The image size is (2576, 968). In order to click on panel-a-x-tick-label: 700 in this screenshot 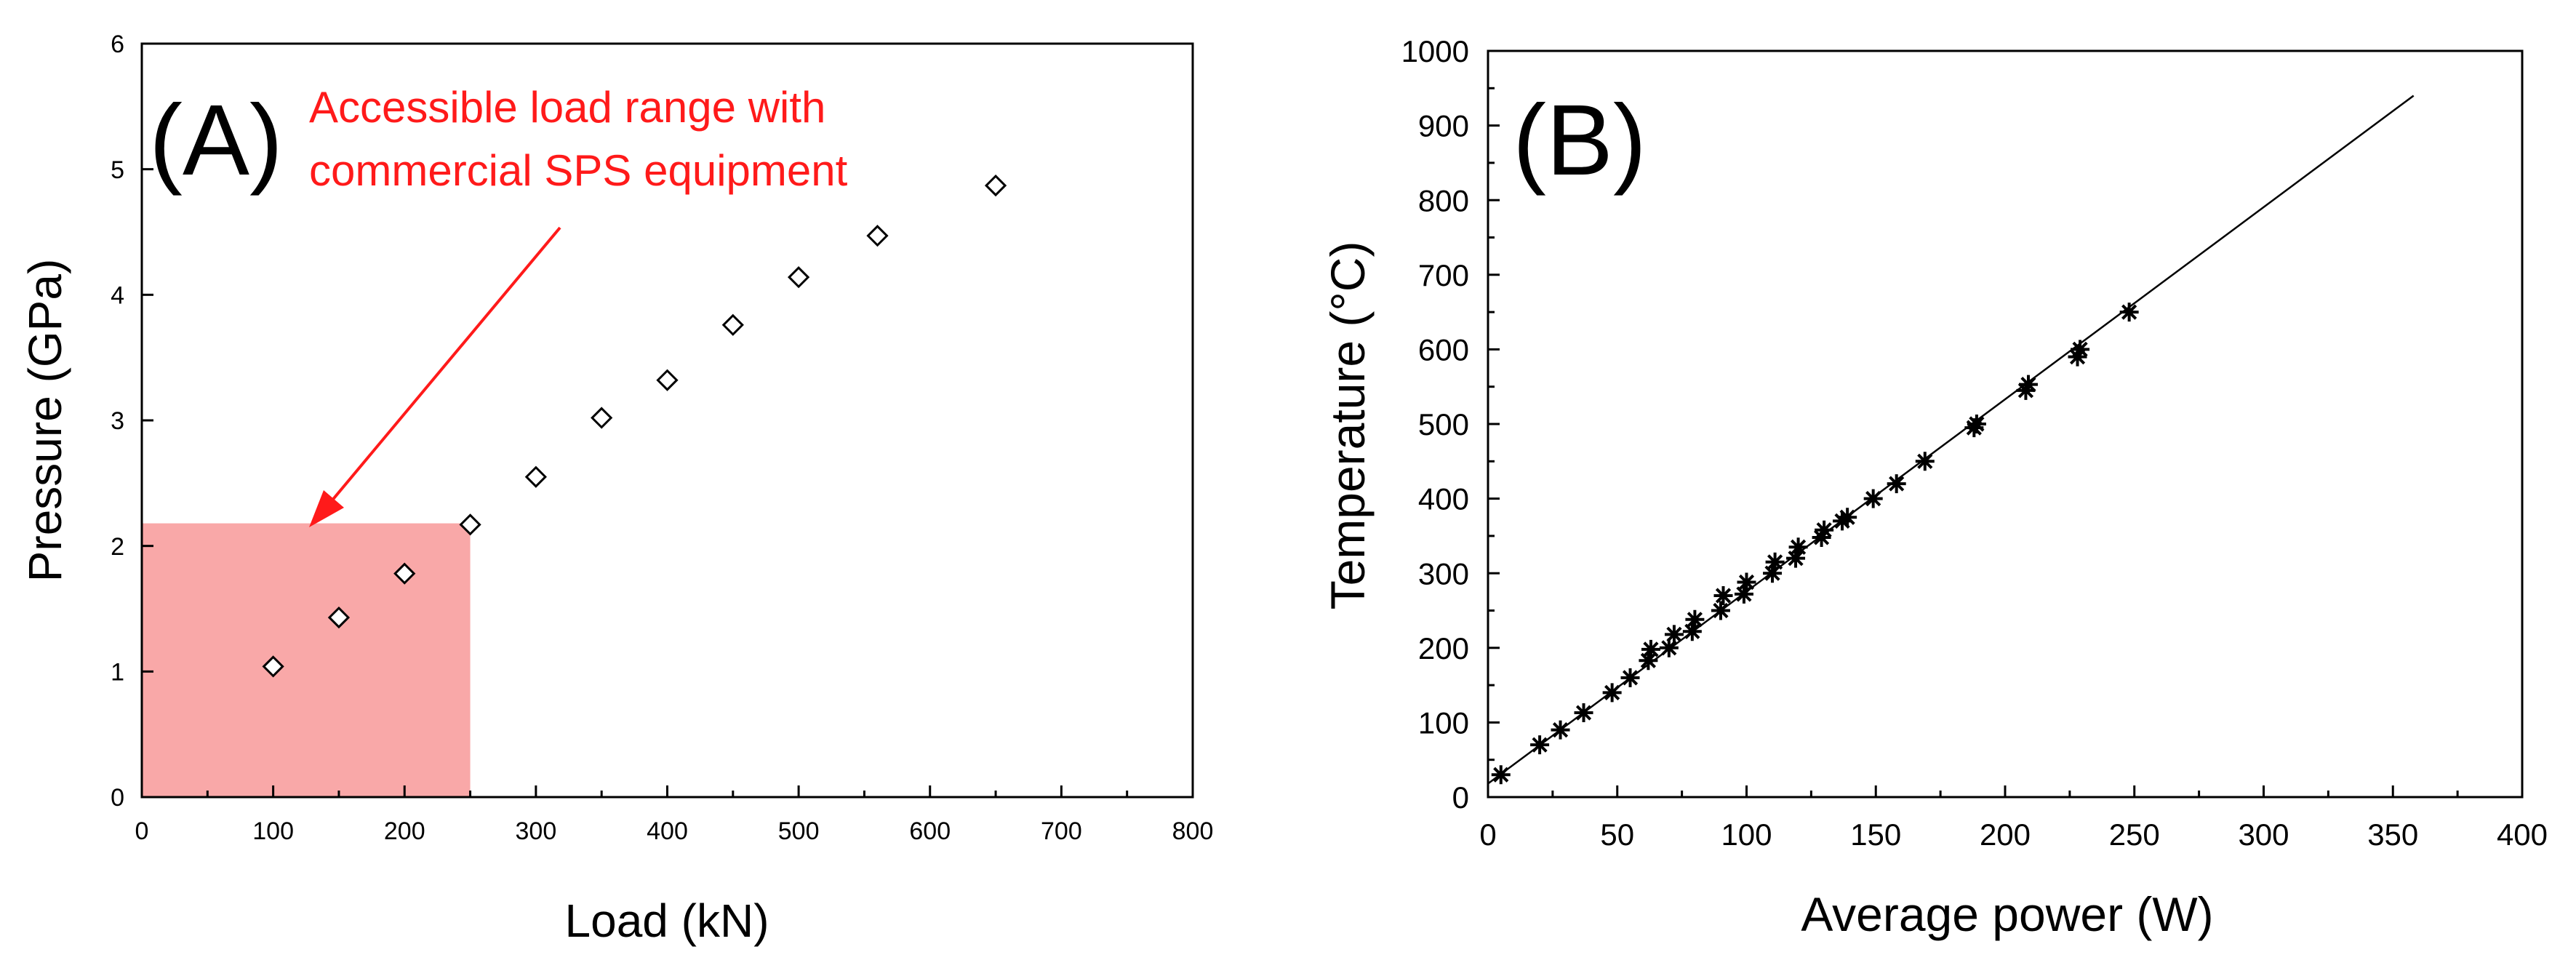, I will do `click(1061, 831)`.